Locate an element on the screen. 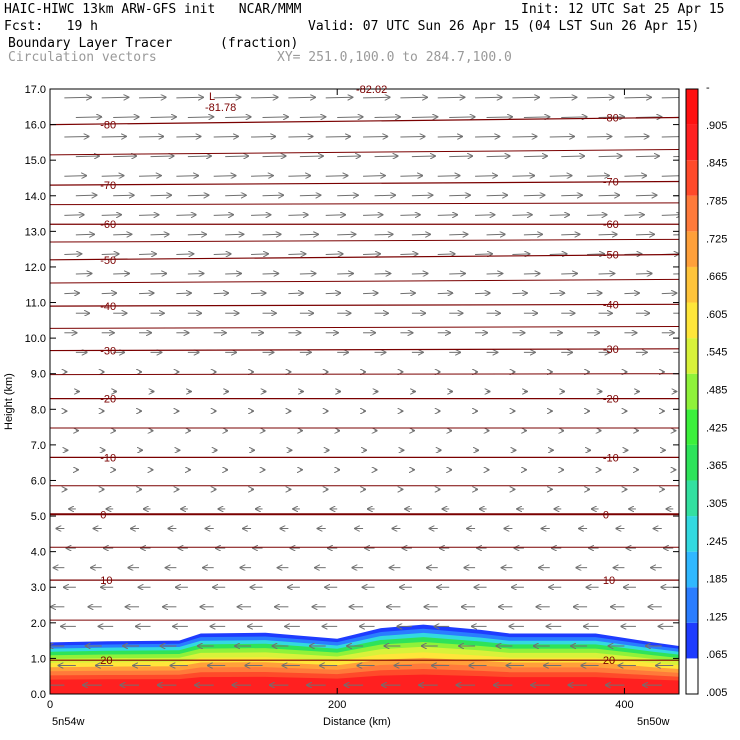  y-tick-label: 1.0 is located at coordinates (38, 659).